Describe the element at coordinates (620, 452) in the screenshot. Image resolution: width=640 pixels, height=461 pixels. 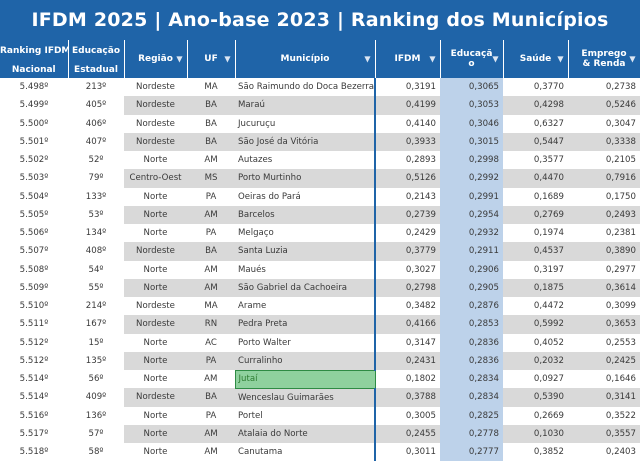
I see `cell-emprego-renda: 0,2403` at that location.